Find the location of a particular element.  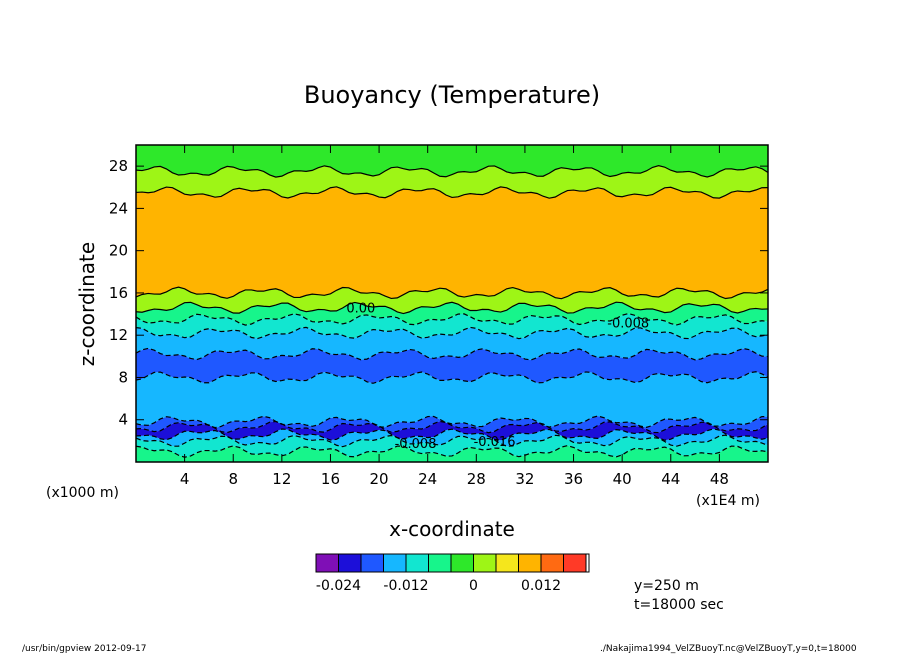

x-tick-label: 16 is located at coordinates (330, 479).